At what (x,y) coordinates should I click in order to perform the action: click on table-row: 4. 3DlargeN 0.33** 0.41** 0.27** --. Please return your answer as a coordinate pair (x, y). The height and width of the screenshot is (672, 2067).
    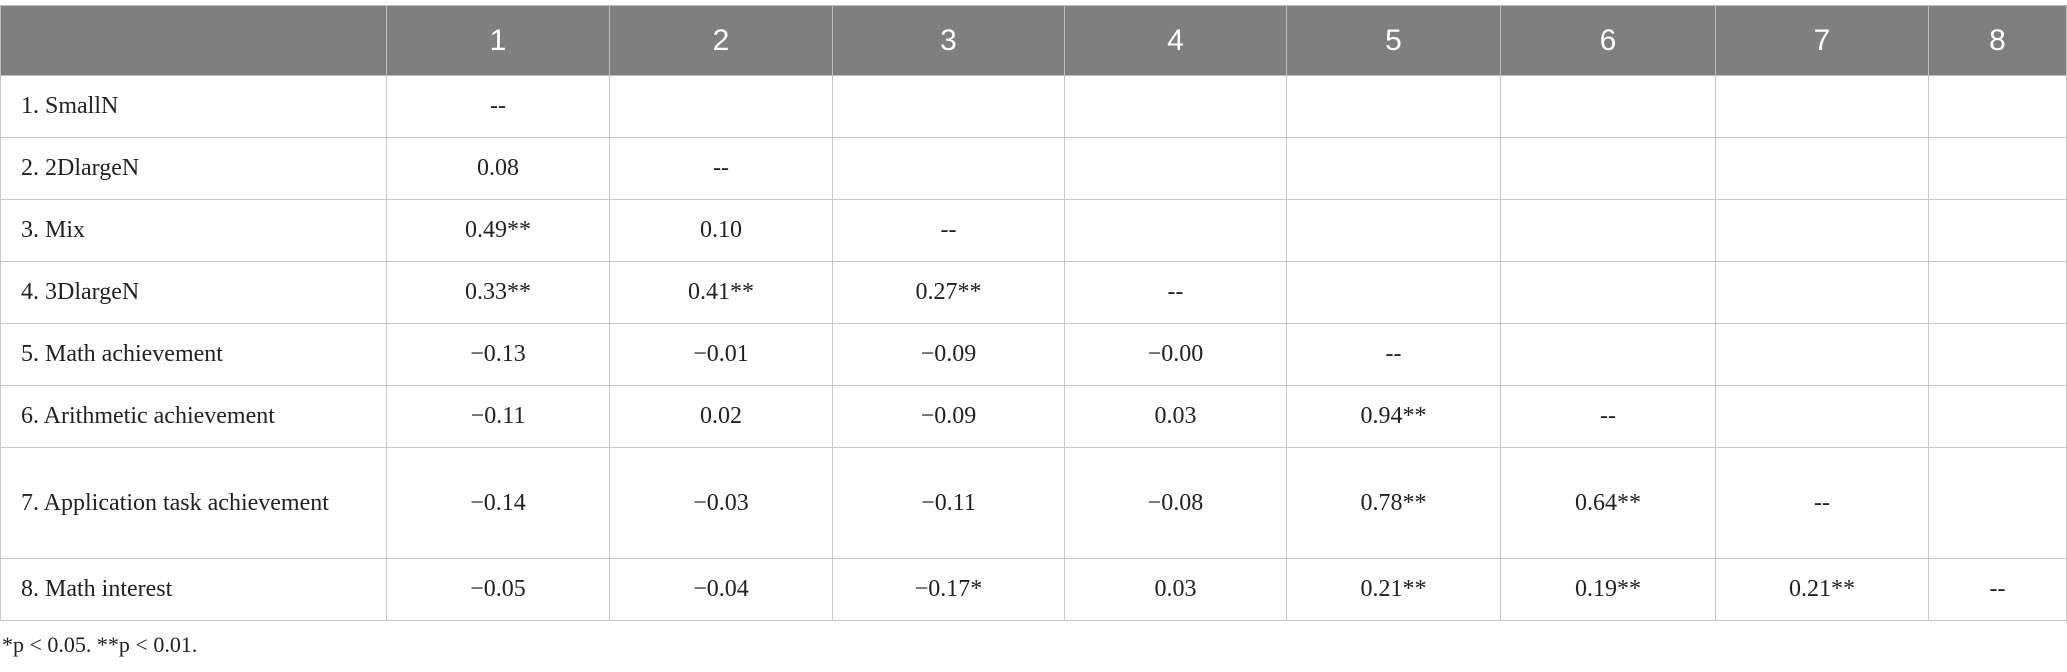
    Looking at the image, I should click on (1033, 292).